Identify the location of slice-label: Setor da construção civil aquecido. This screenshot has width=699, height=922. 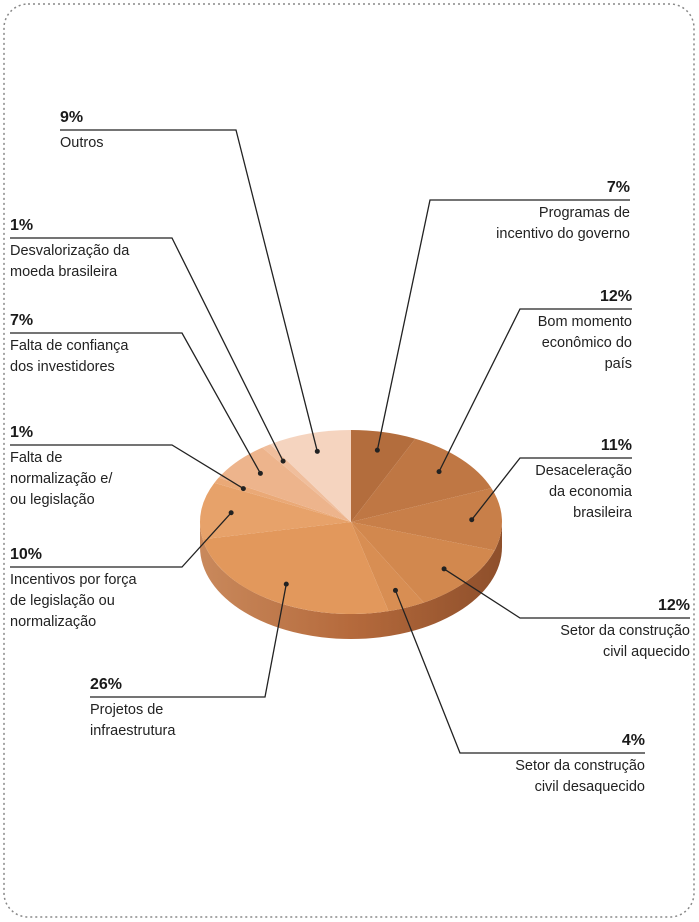
(625, 641).